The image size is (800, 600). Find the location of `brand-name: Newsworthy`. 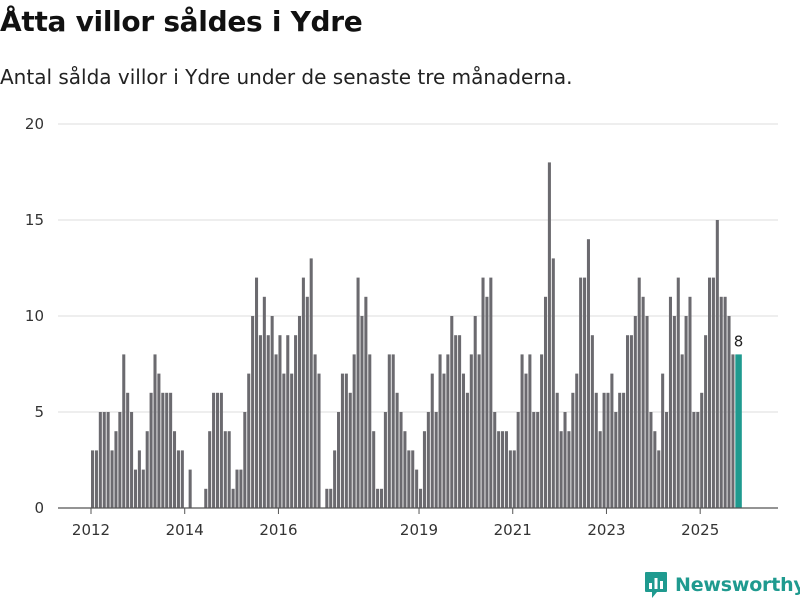

brand-name: Newsworthy is located at coordinates (737, 585).